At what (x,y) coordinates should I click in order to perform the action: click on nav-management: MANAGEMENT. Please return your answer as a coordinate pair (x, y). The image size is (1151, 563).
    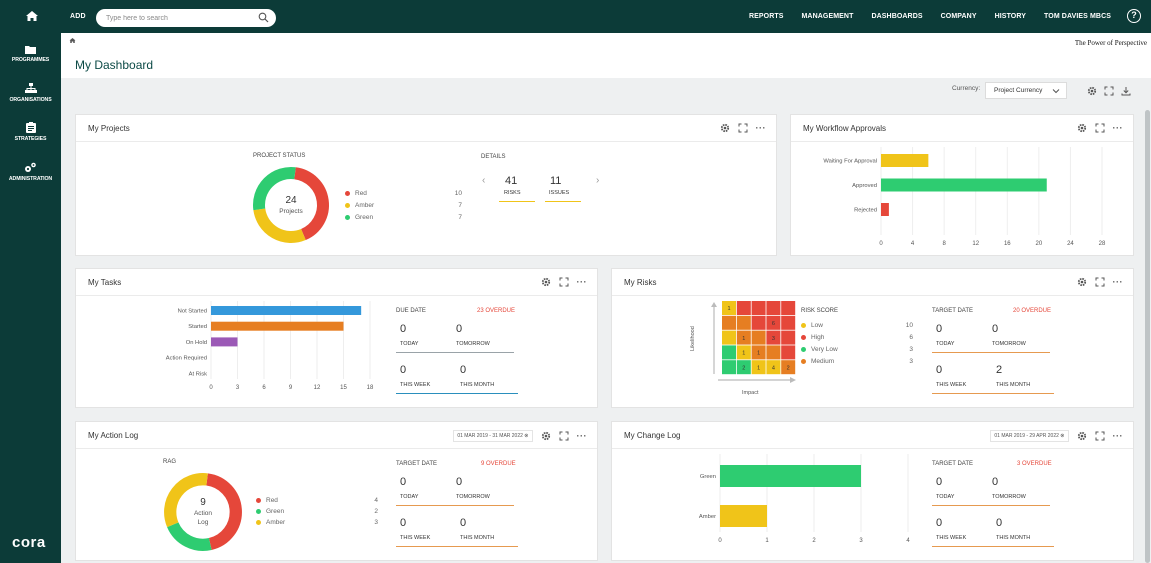
    Looking at the image, I should click on (827, 16).